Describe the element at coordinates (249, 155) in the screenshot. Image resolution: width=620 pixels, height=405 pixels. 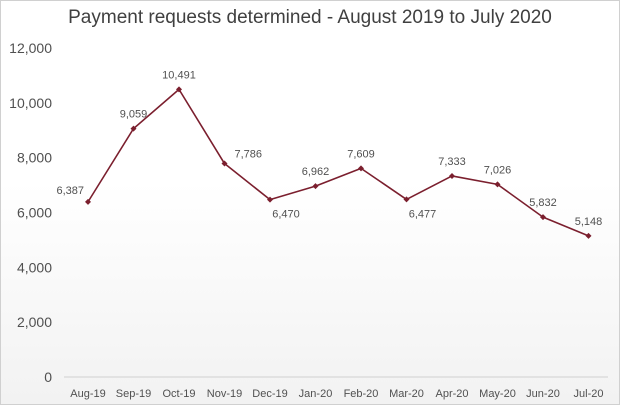
I see `data-label: 7,786` at that location.